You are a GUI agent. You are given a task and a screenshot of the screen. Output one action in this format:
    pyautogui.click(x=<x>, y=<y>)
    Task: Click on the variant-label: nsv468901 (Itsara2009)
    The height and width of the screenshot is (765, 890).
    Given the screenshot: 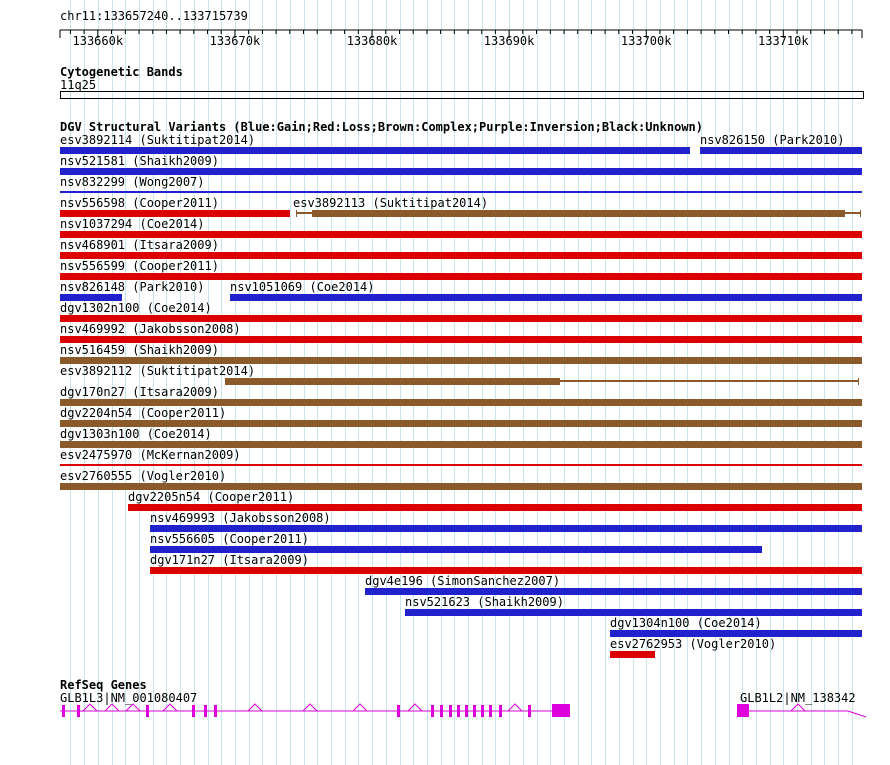 What is the action you would take?
    pyautogui.click(x=139, y=245)
    